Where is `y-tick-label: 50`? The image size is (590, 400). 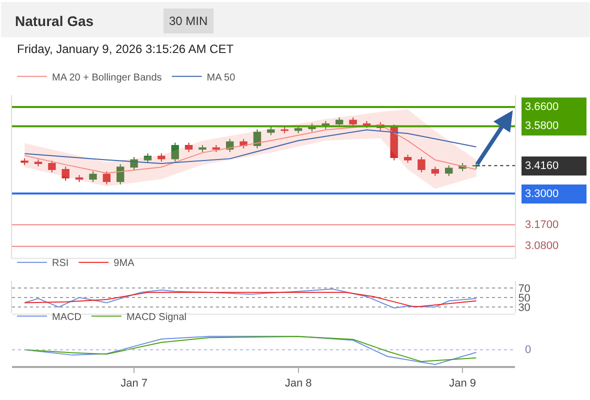
y-tick-label: 50 is located at coordinates (524, 298).